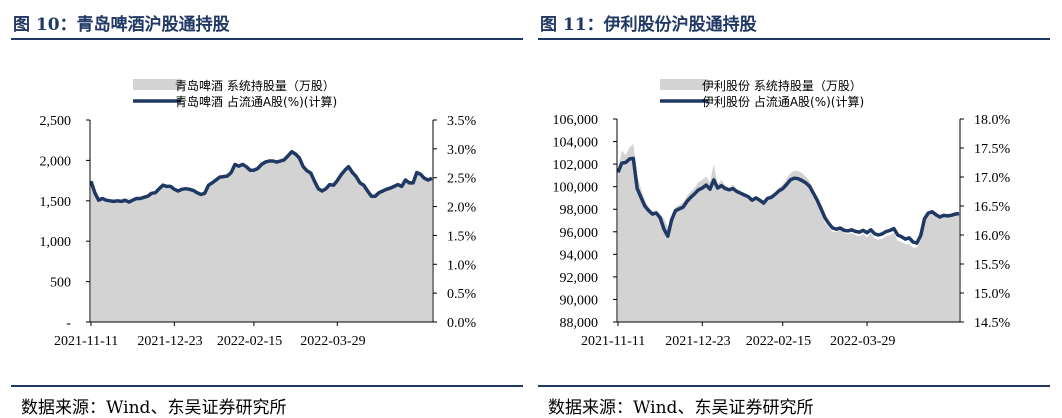  I want to click on legend-label-line: 伊利股份 占流通A股(%)(计算), so click(783, 101).